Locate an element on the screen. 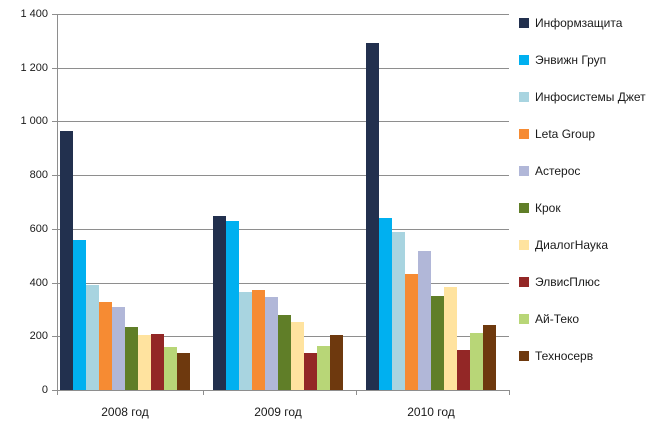 Image resolution: width=650 pixels, height=437 pixels. bar-ДиалогНаука-2009 год is located at coordinates (297, 356).